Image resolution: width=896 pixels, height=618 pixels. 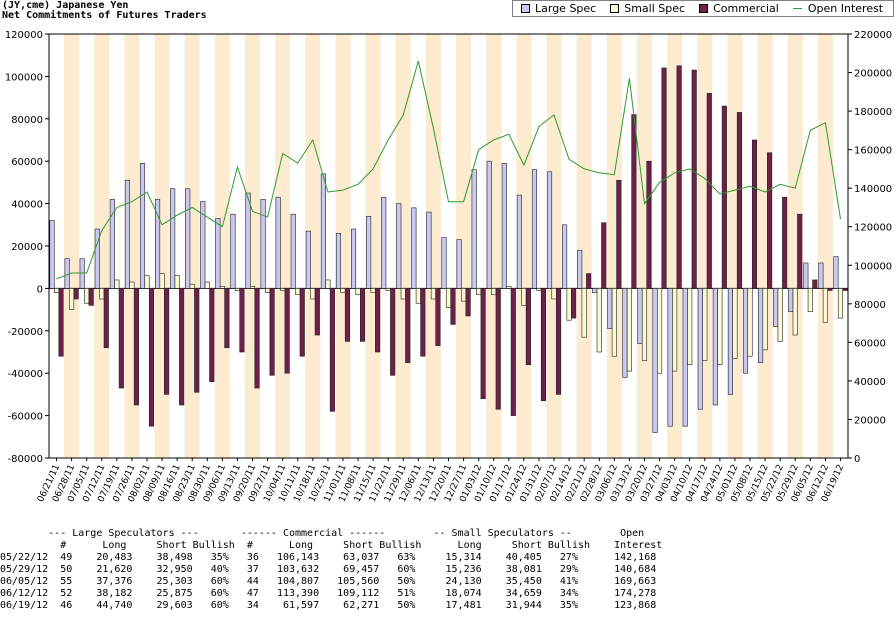 I want to click on legend-item-large-spec: Large Spec, so click(x=558, y=8).